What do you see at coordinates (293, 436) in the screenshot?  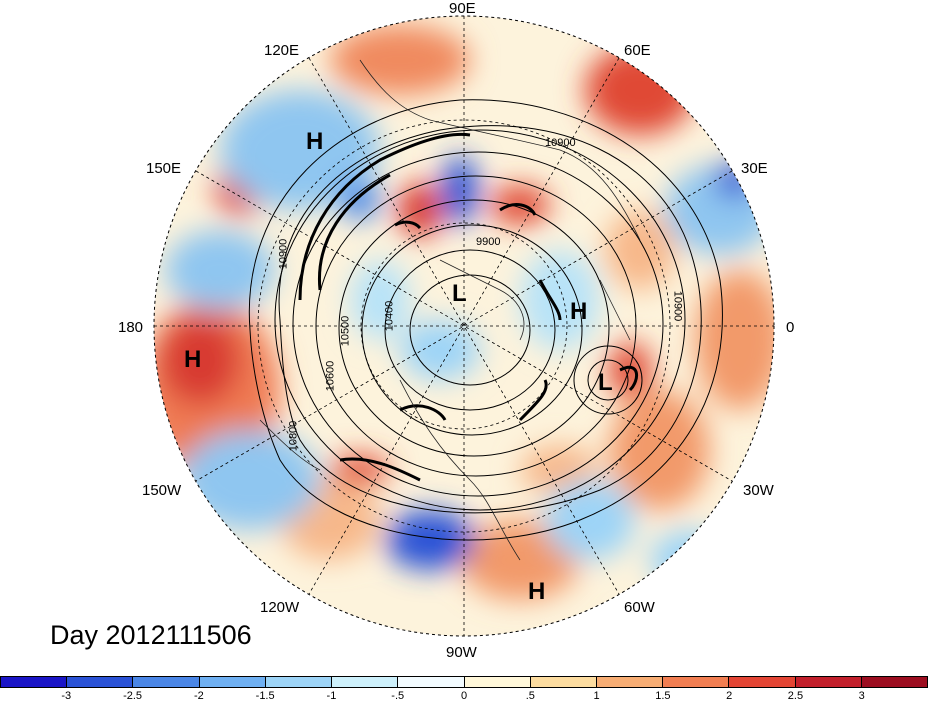 I see `contour-label: 10800` at bounding box center [293, 436].